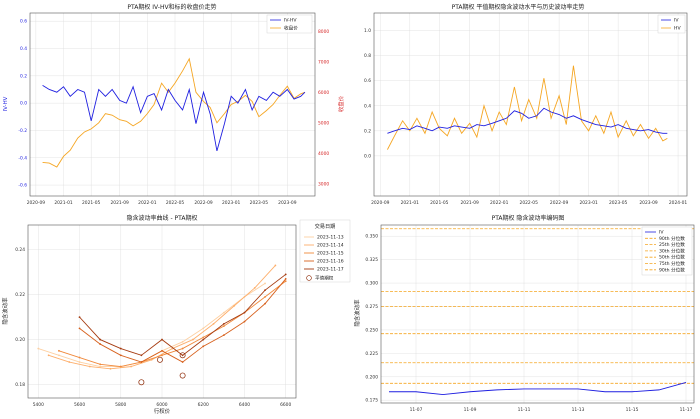 This screenshot has height=419, width=700. What do you see at coordinates (323, 154) in the screenshot?
I see `chart1-y-right-tick: 4000` at bounding box center [323, 154].